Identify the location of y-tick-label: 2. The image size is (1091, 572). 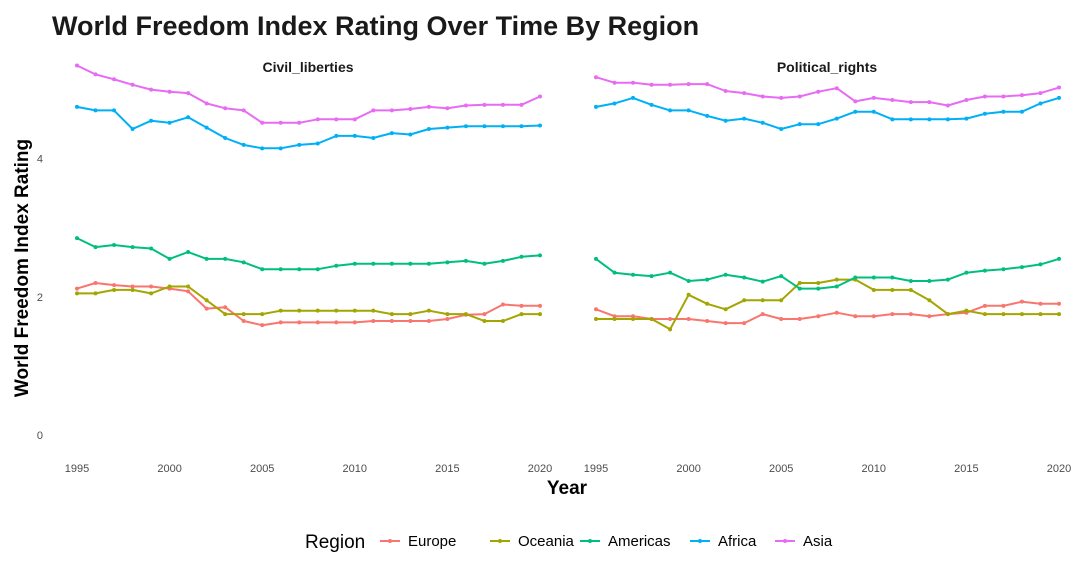
(40, 298).